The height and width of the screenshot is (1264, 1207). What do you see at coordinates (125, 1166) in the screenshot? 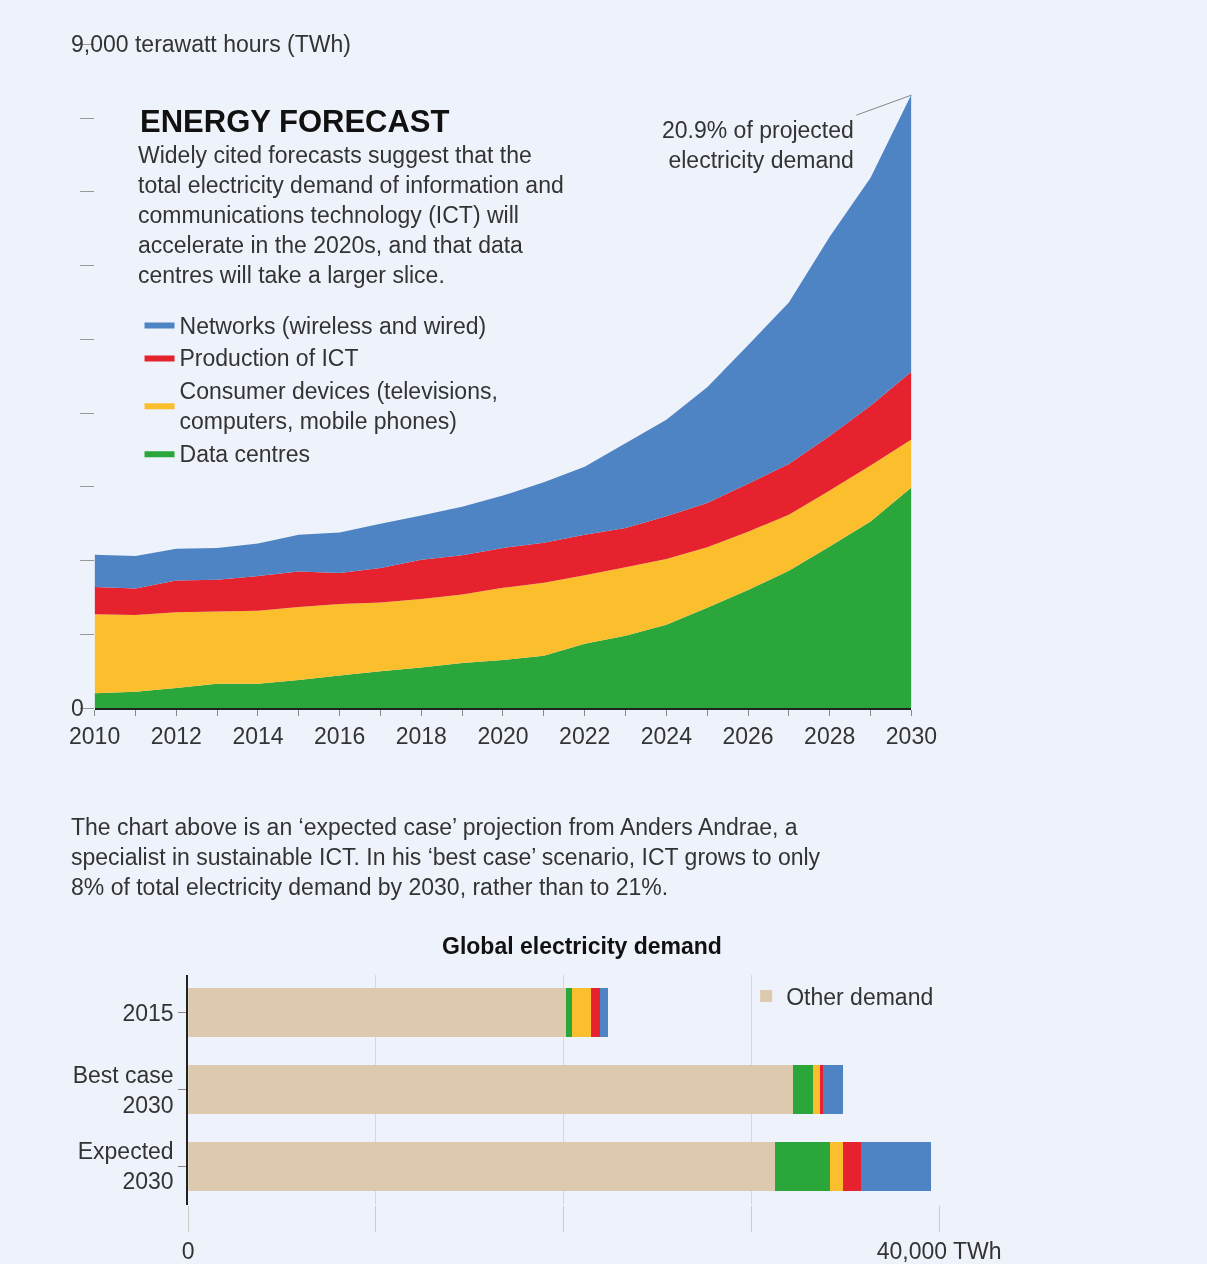
I see `y-tick-label: Expected 2030` at bounding box center [125, 1166].